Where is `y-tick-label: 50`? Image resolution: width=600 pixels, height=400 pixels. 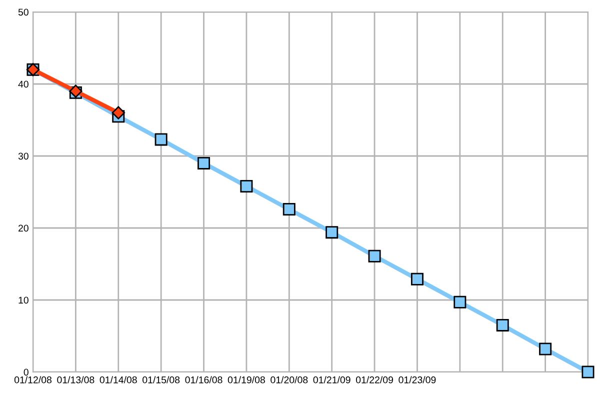 y-tick-label: 50 is located at coordinates (23, 12).